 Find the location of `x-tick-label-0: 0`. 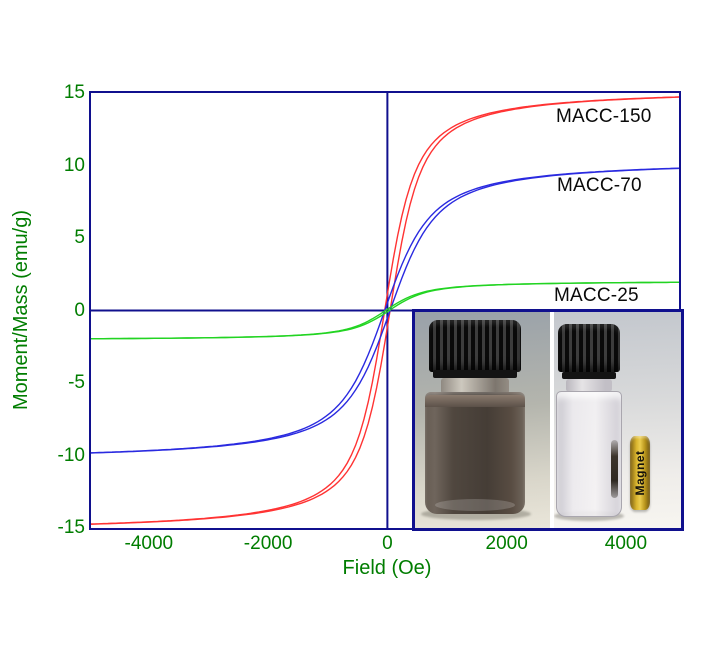

x-tick-label-0: 0 is located at coordinates (387, 543).